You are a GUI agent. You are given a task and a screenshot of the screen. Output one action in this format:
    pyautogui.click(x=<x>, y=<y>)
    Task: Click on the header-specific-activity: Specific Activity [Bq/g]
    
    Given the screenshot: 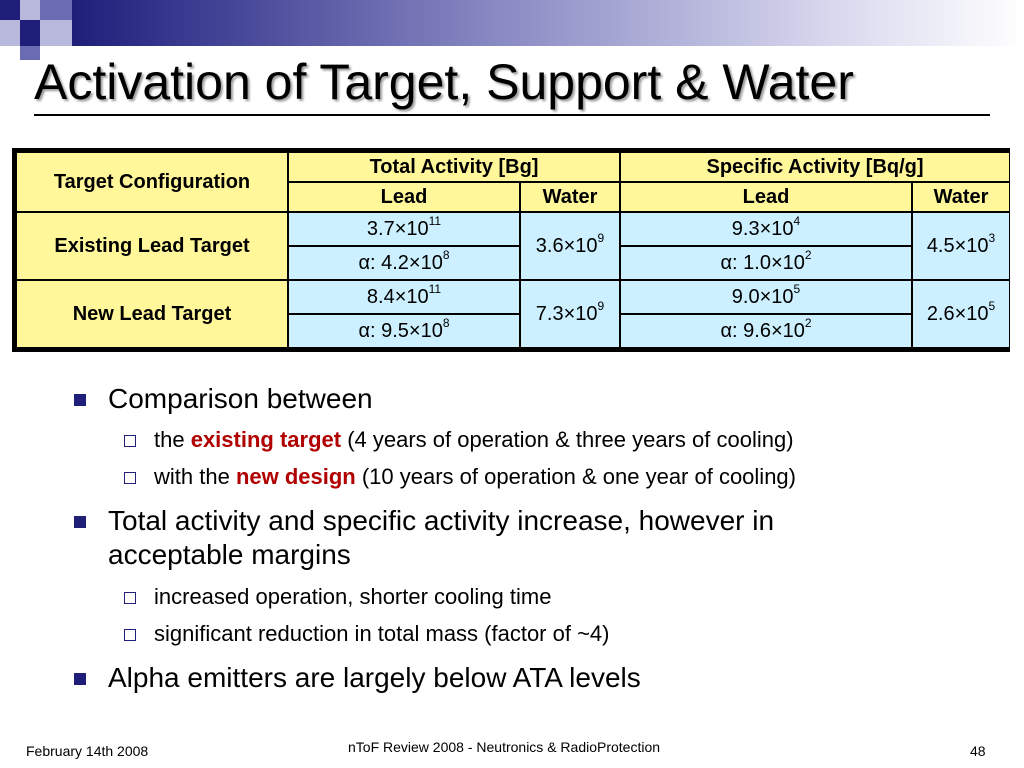 What is the action you would take?
    pyautogui.click(x=815, y=167)
    